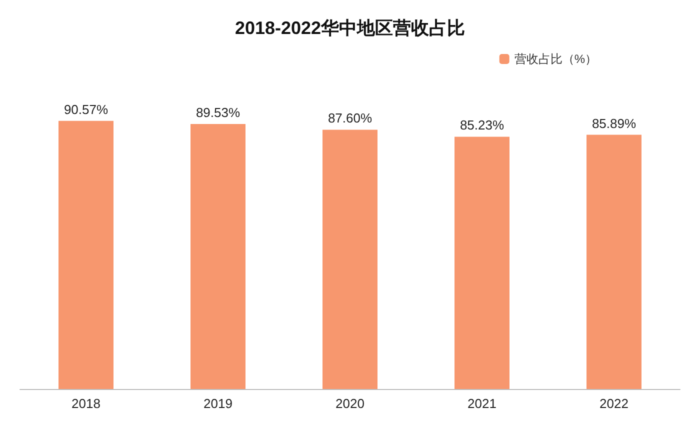 This screenshot has height=427, width=700. Describe the element at coordinates (482, 403) in the screenshot. I see `x-tick-label: 2021` at that location.